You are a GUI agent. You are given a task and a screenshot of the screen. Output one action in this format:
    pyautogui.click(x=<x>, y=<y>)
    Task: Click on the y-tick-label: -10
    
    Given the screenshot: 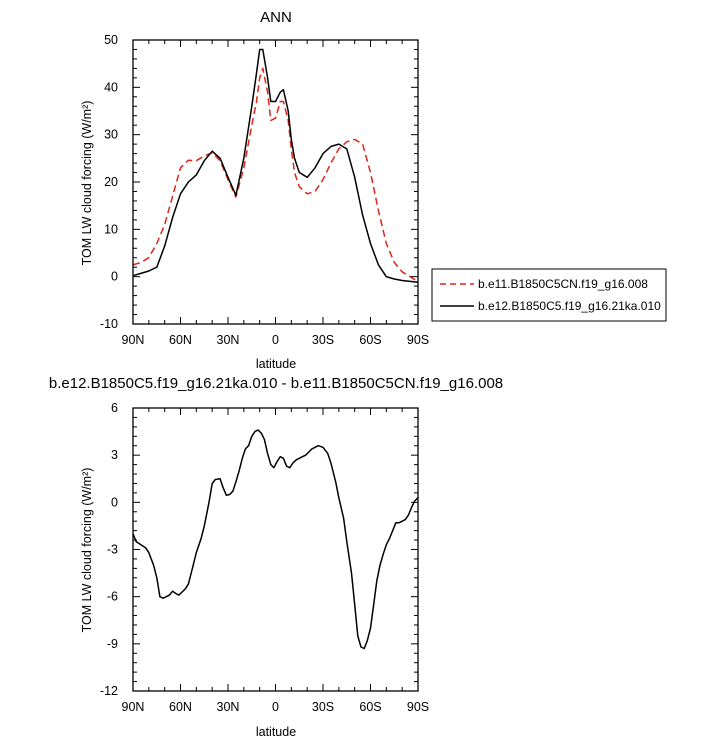 What is the action you would take?
    pyautogui.click(x=109, y=324)
    